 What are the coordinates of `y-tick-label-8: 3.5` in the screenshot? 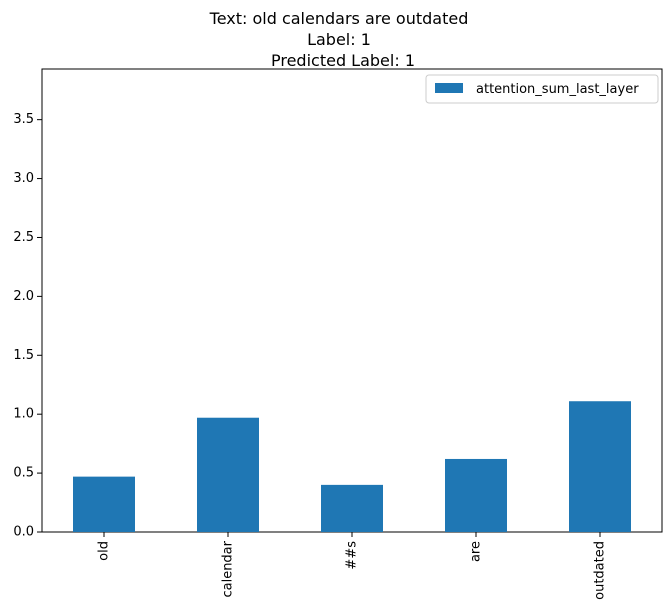 It's located at (23, 119).